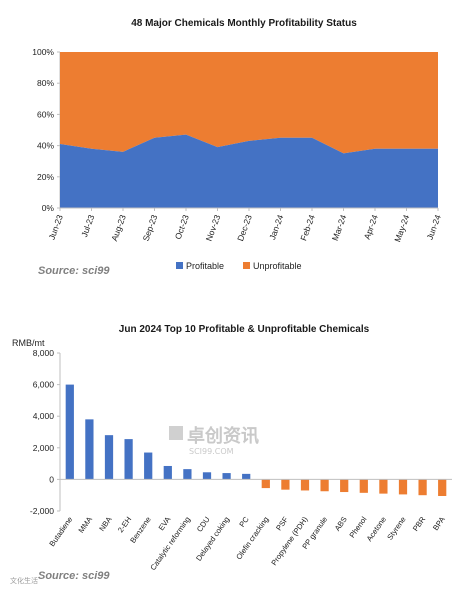  Describe the element at coordinates (46, 130) in the screenshot. I see `area-chart-y-axis: 0% 20% 40% 60% 80% 100%` at that location.